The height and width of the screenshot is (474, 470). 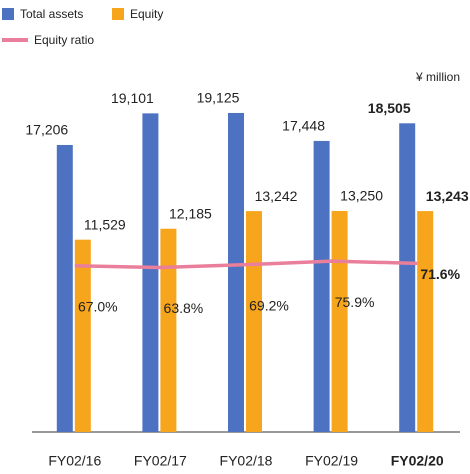 What do you see at coordinates (132, 98) in the screenshot?
I see `value-label: 19,101` at bounding box center [132, 98].